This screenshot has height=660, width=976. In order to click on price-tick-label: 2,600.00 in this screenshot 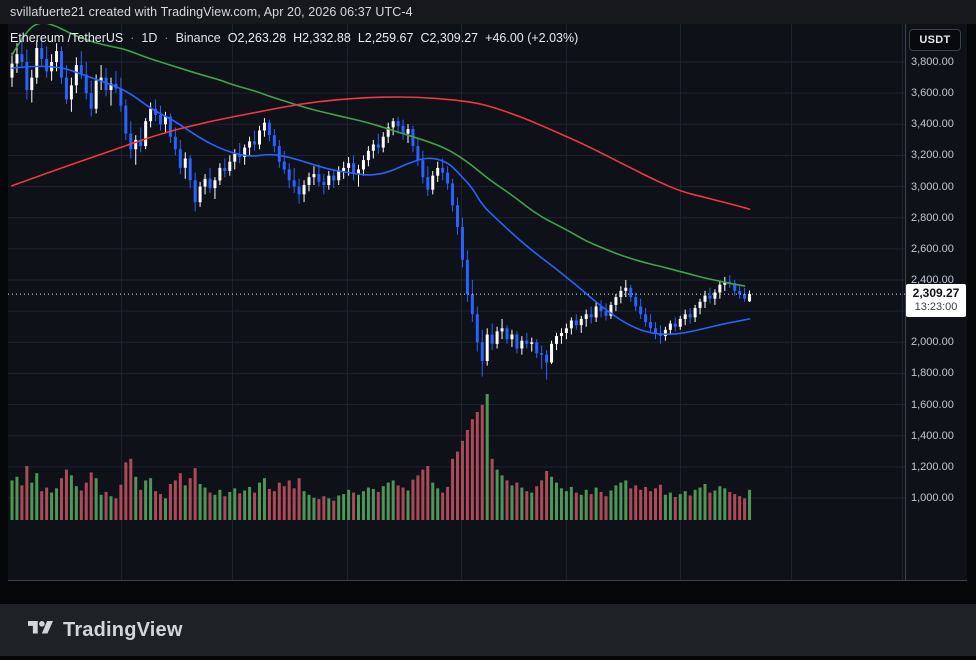, I will do `click(932, 248)`.